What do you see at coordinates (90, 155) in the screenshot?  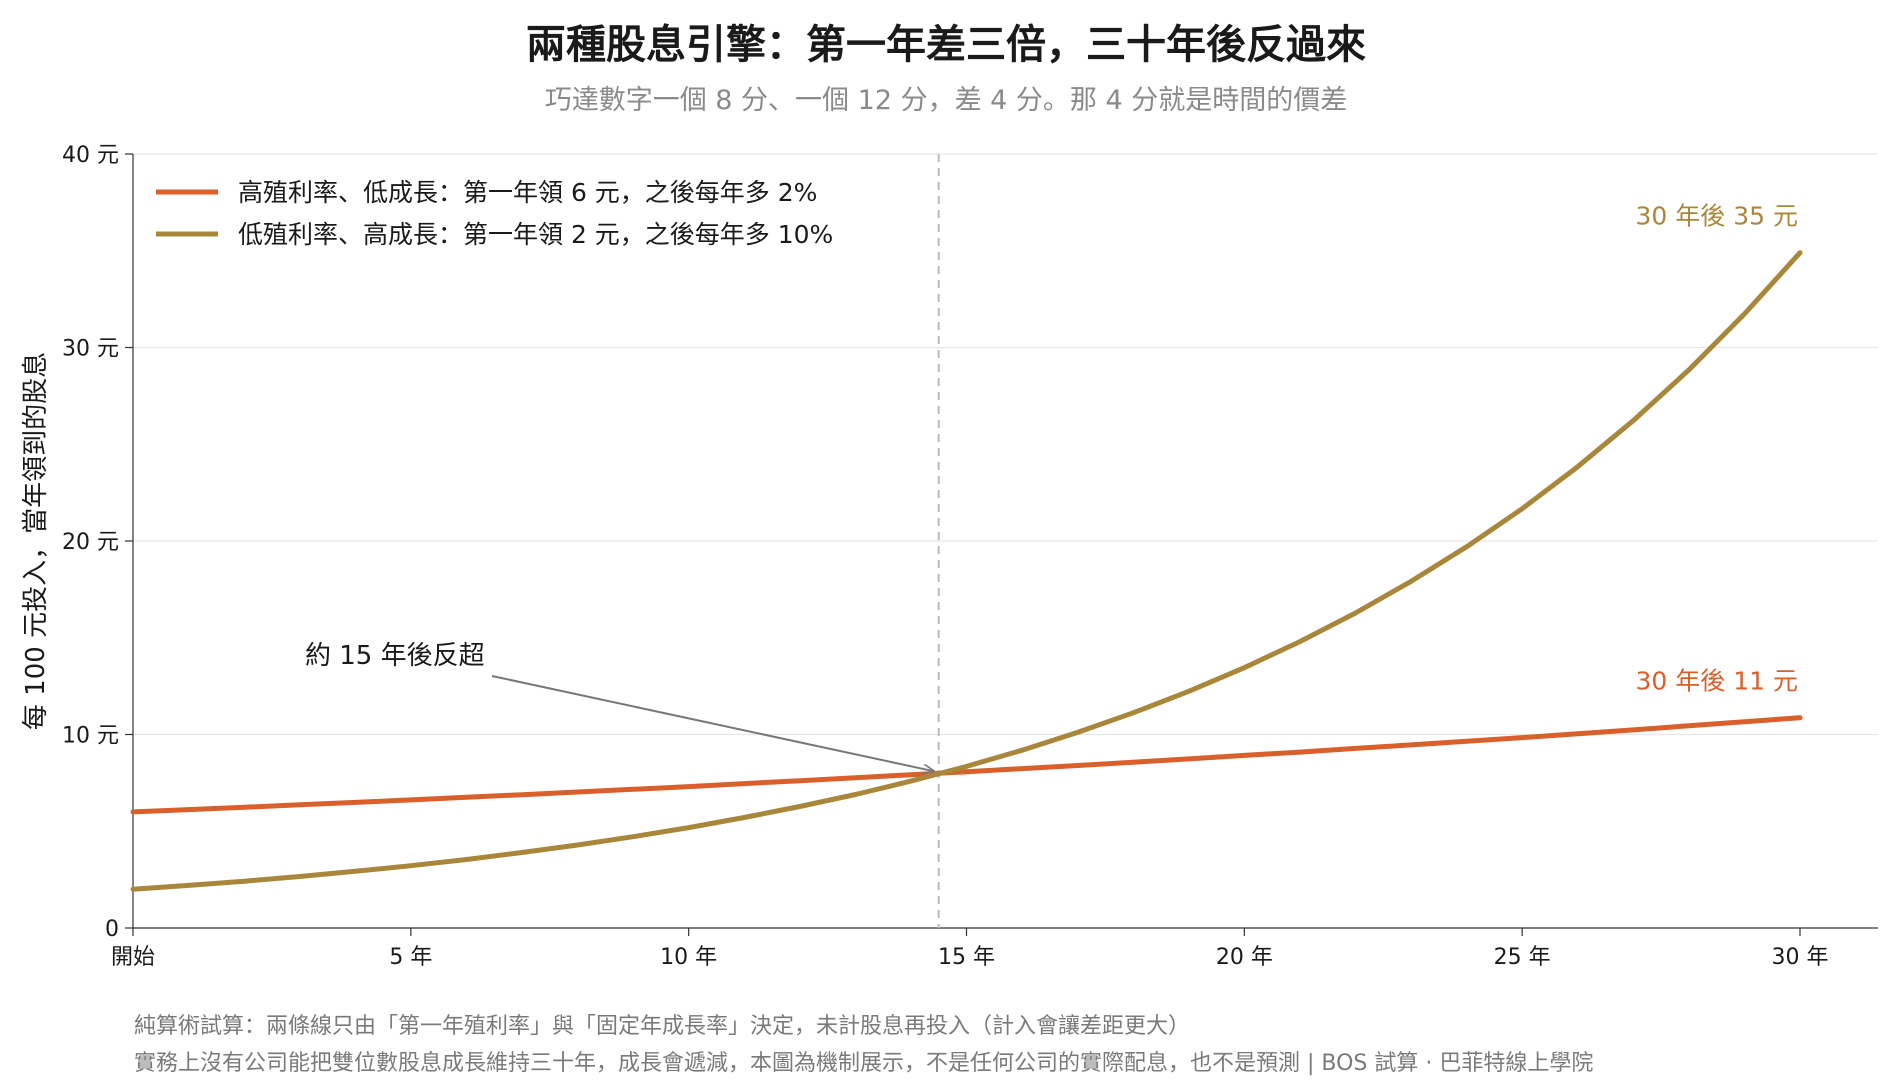 I see `y-tick-label: 40 元` at bounding box center [90, 155].